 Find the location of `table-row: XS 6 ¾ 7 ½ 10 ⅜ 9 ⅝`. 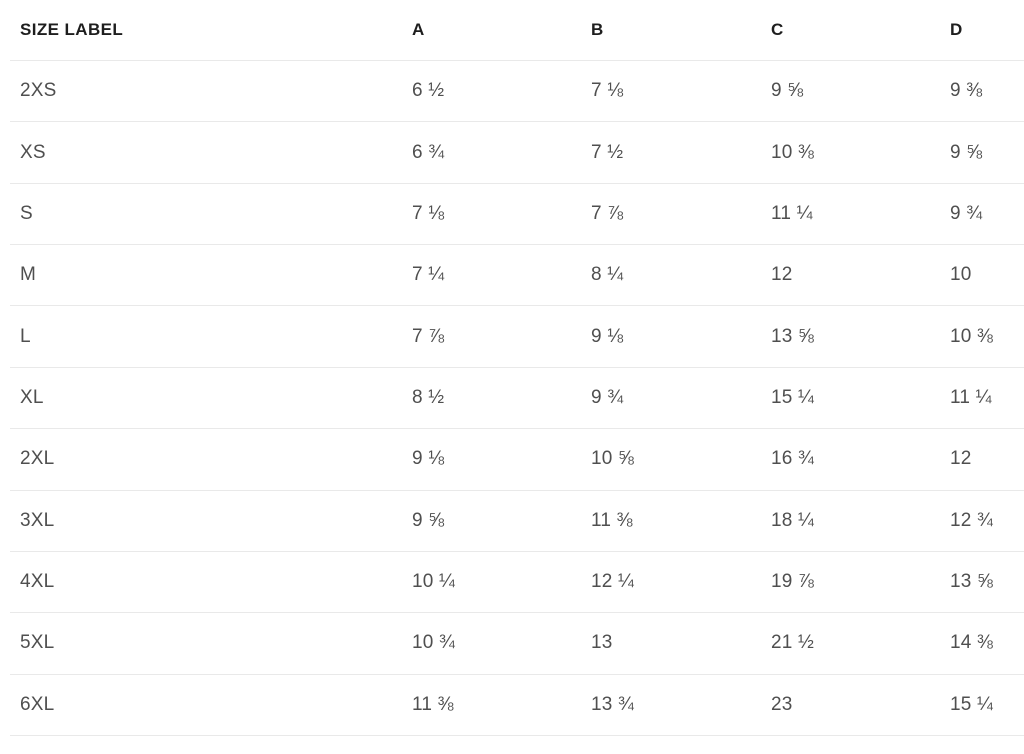

table-row: XS 6 ¾ 7 ½ 10 ⅜ 9 ⅝ is located at coordinates (517, 153).